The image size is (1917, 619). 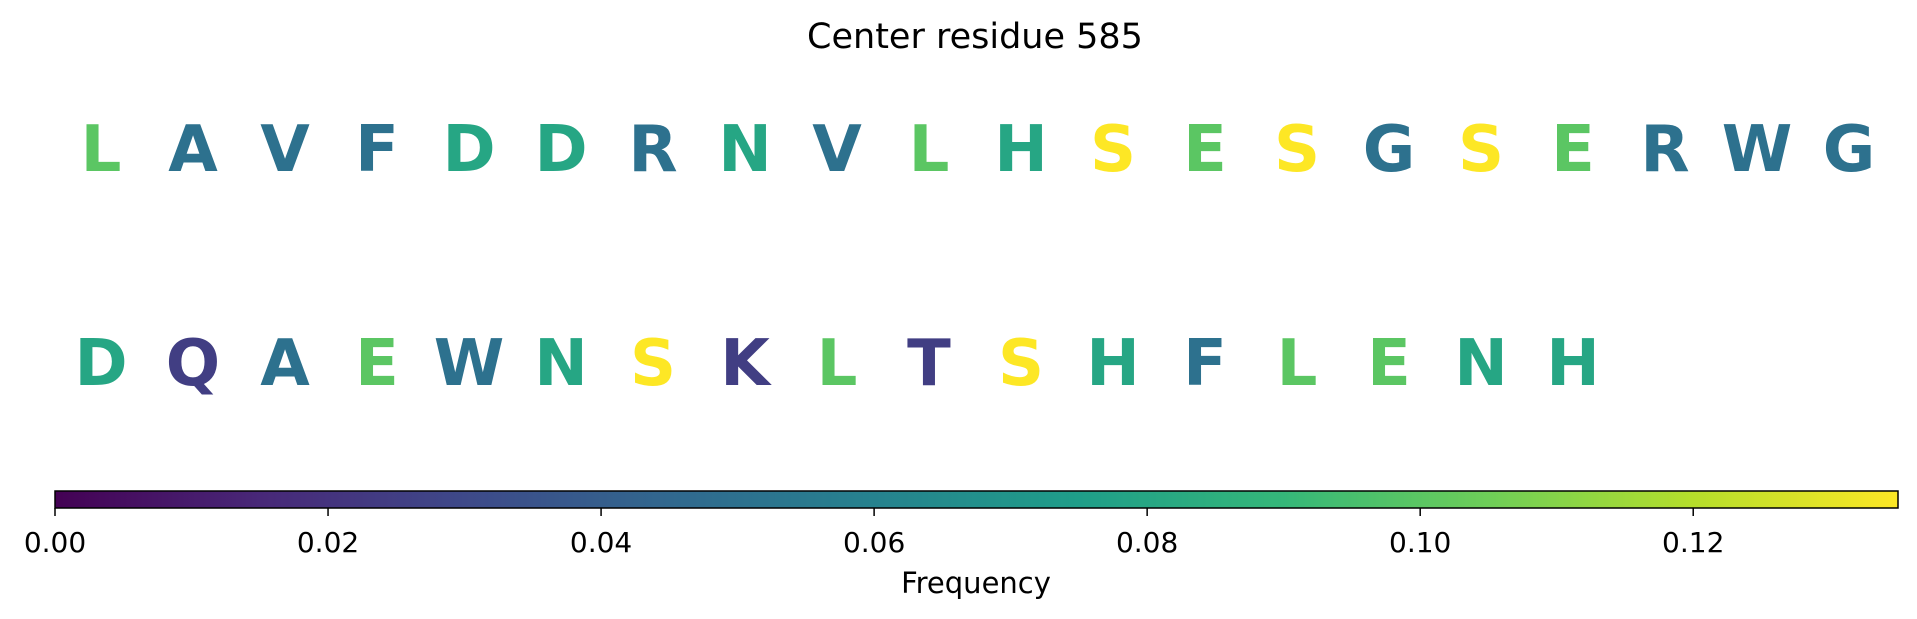 What do you see at coordinates (929, 364) in the screenshot?
I see `residue-letter: T` at bounding box center [929, 364].